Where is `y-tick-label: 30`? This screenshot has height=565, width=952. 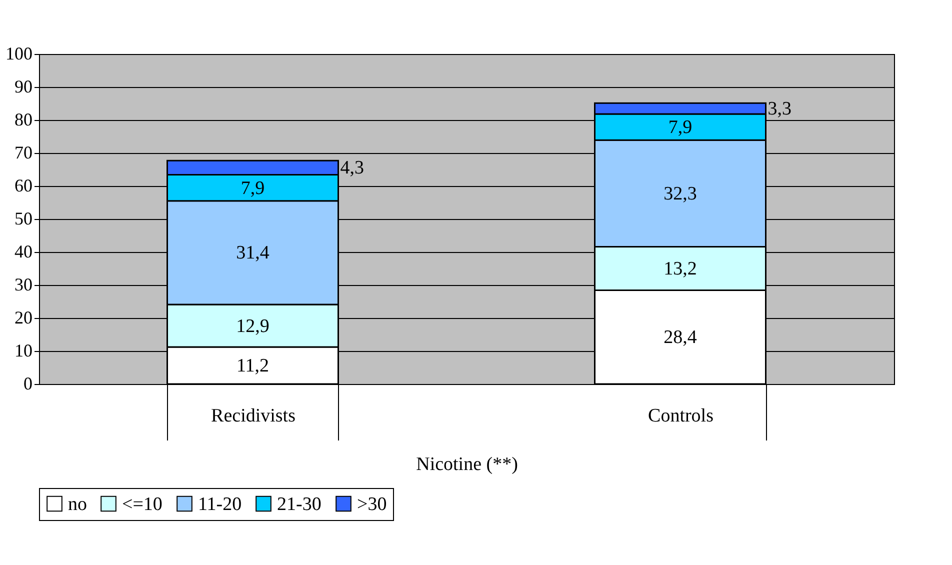 y-tick-label: 30 is located at coordinates (23, 284).